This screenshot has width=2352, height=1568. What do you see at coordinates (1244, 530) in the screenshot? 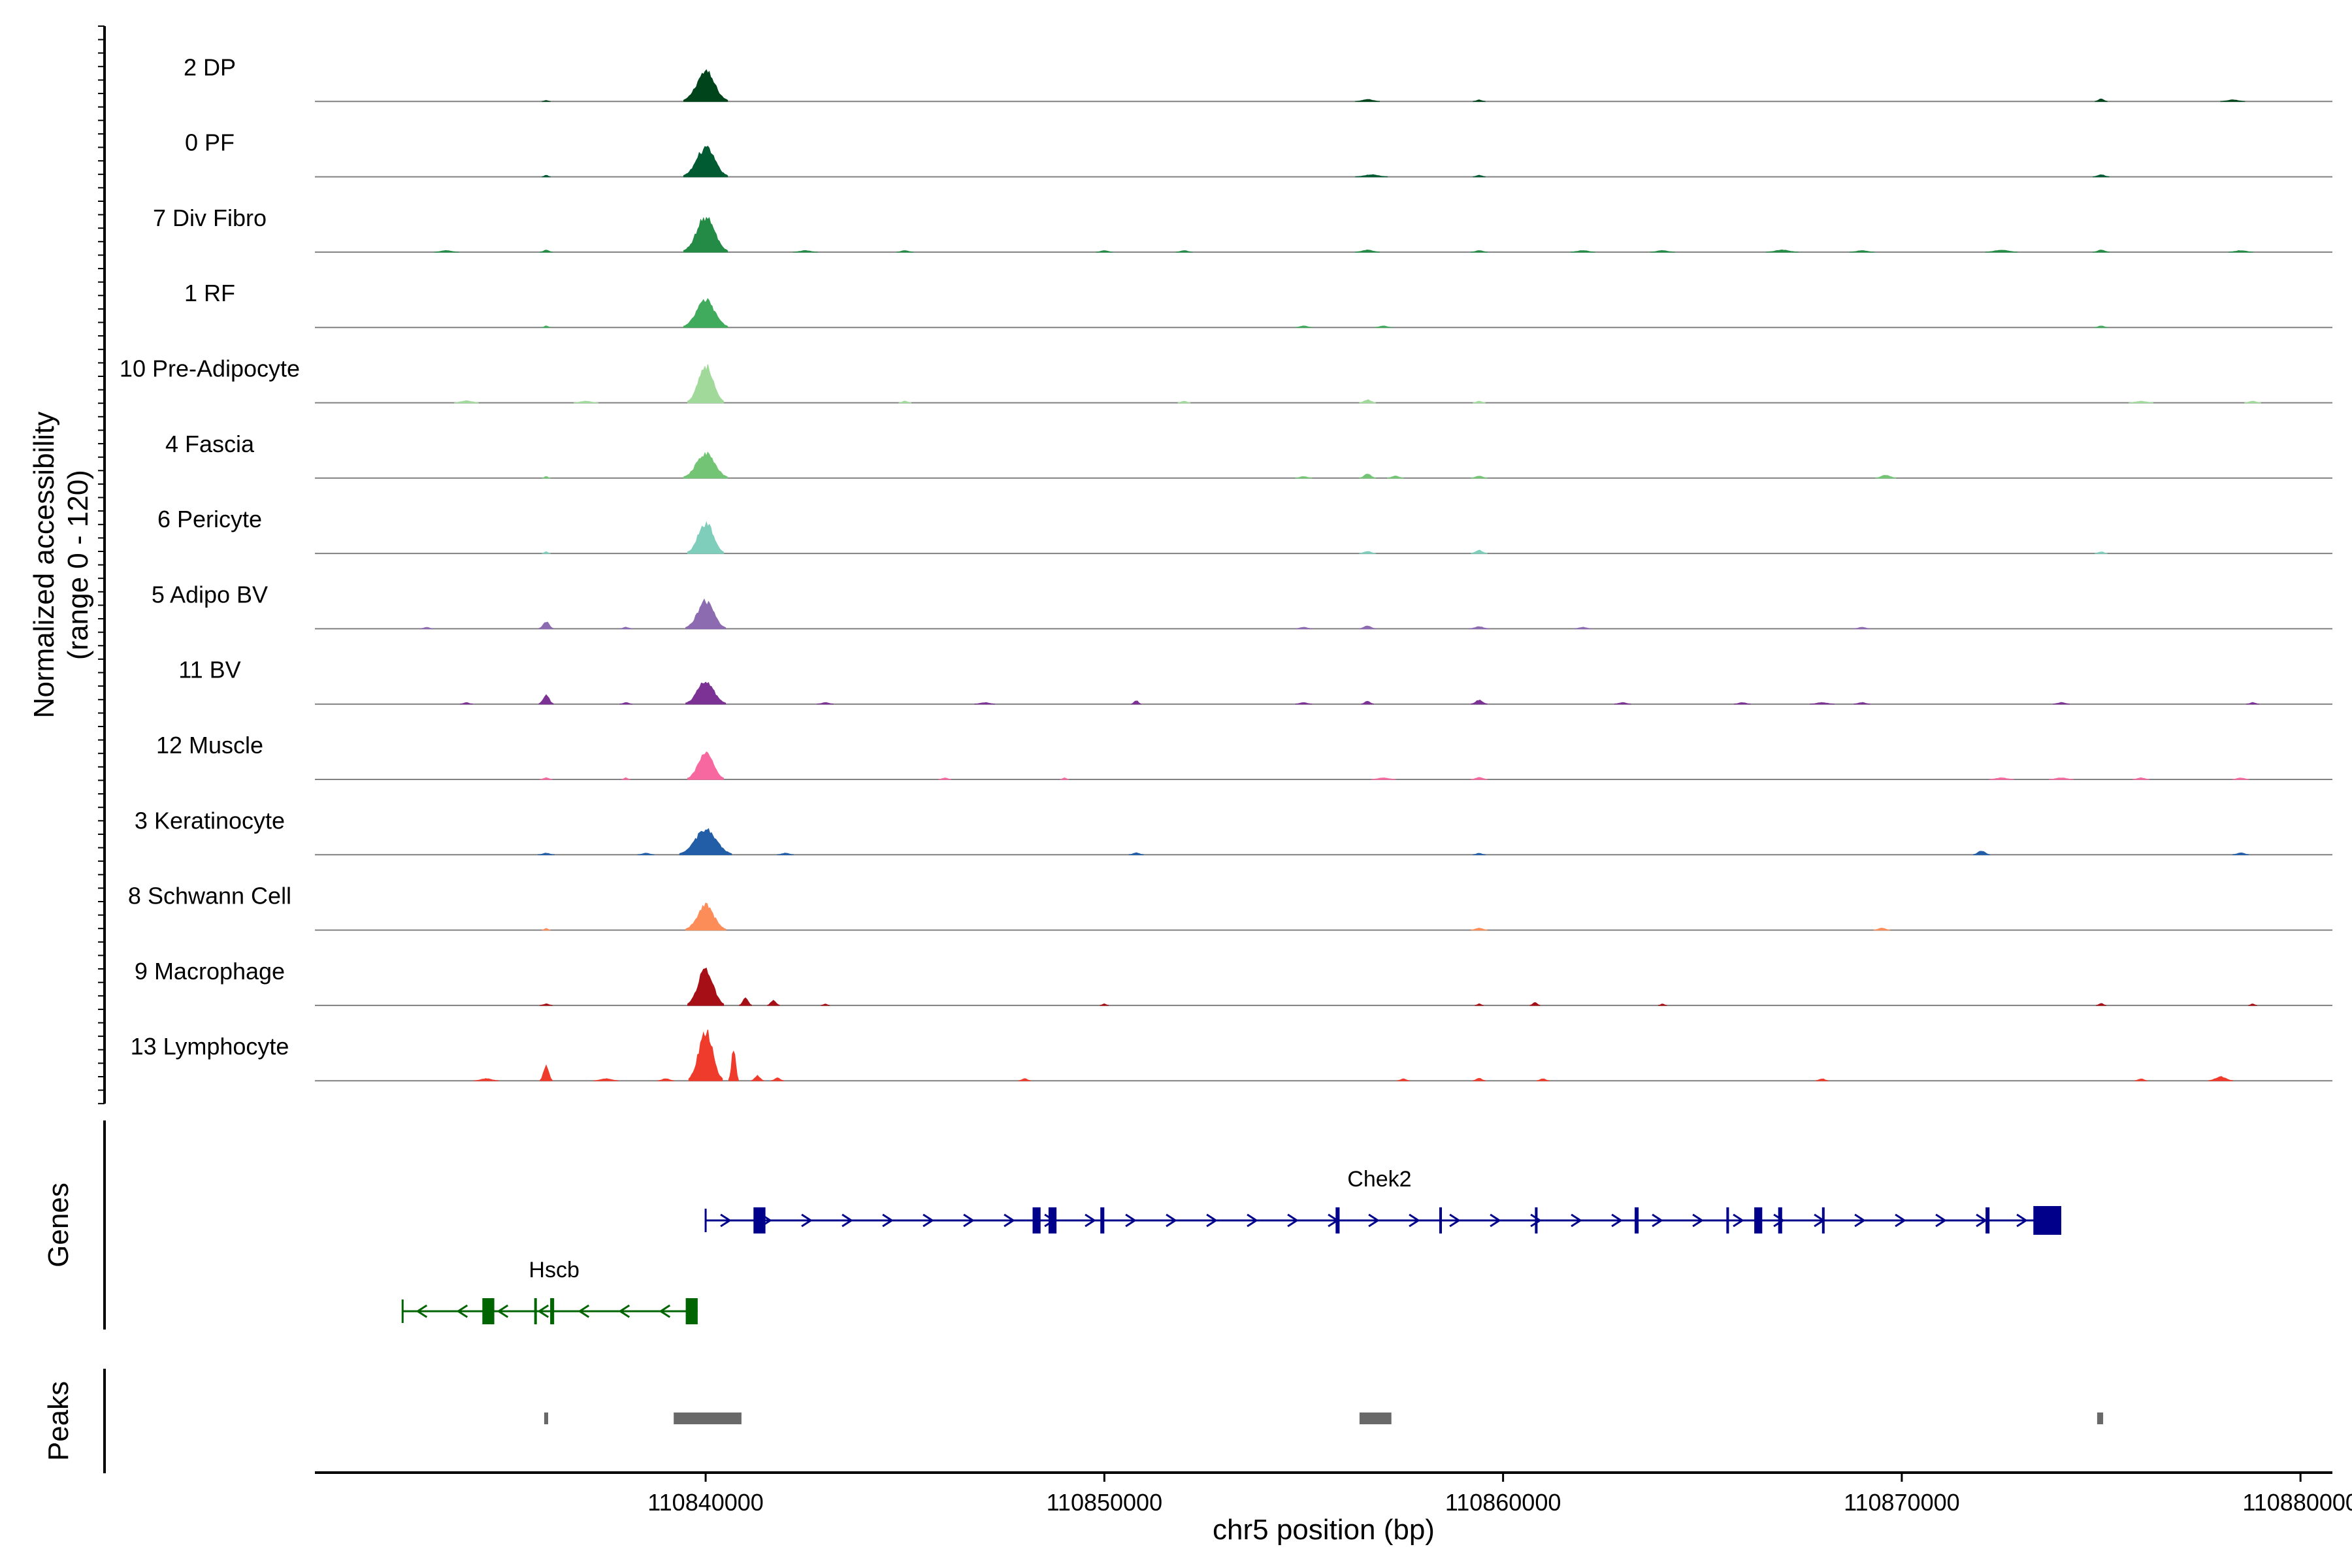
I see `track-6-pericyte: 6 Pericyte` at bounding box center [1244, 530].